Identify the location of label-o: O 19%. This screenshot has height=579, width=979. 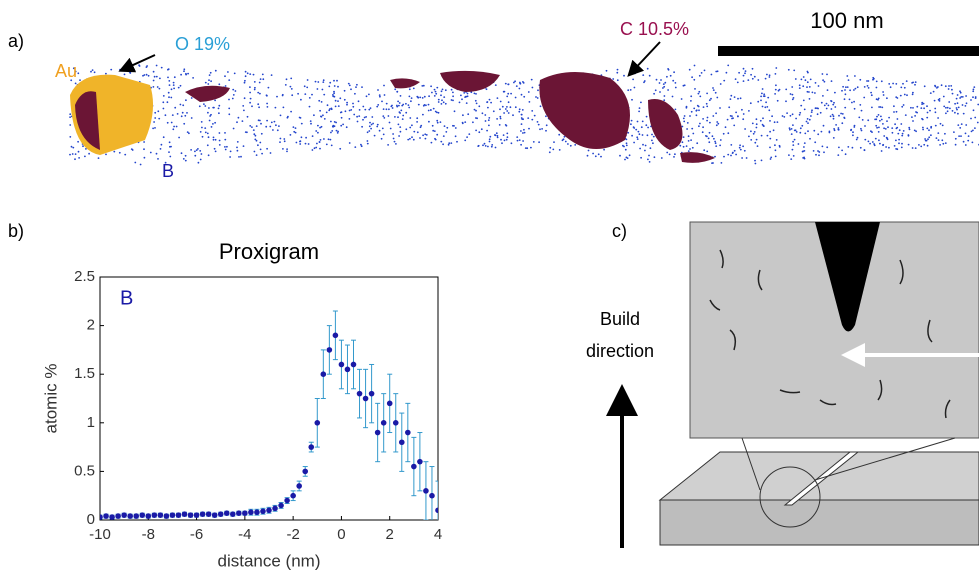
(202, 44).